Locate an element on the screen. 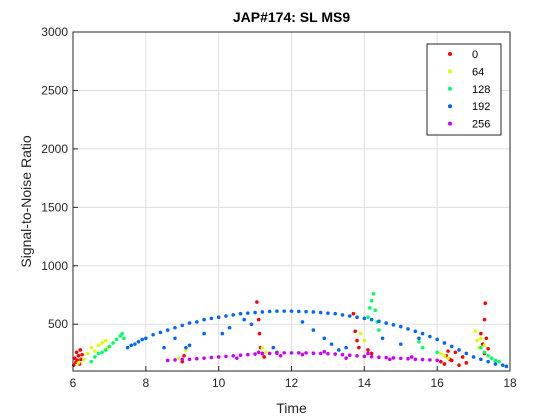 This screenshot has width=560, height=420. x-tick-label: 8 is located at coordinates (145, 383).